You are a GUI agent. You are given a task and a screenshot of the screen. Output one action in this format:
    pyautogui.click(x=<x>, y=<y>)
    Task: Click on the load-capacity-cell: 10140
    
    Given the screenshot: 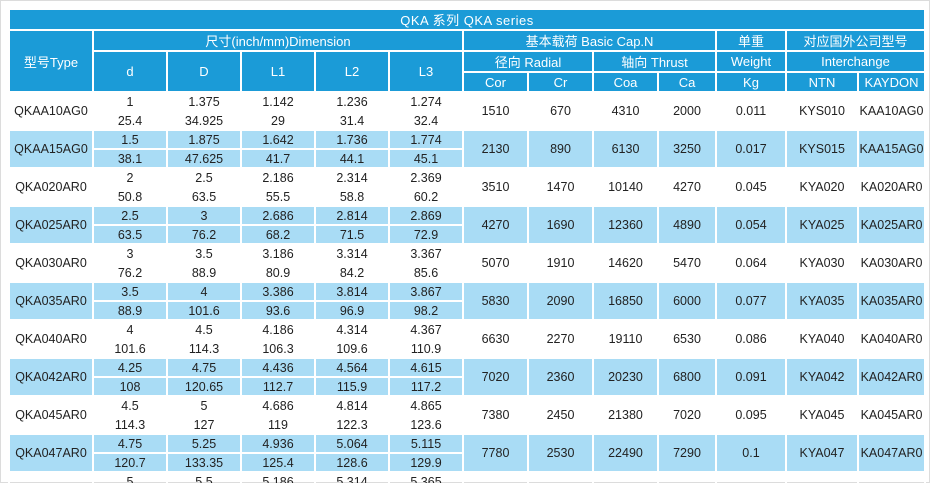 What is the action you would take?
    pyautogui.click(x=625, y=187)
    